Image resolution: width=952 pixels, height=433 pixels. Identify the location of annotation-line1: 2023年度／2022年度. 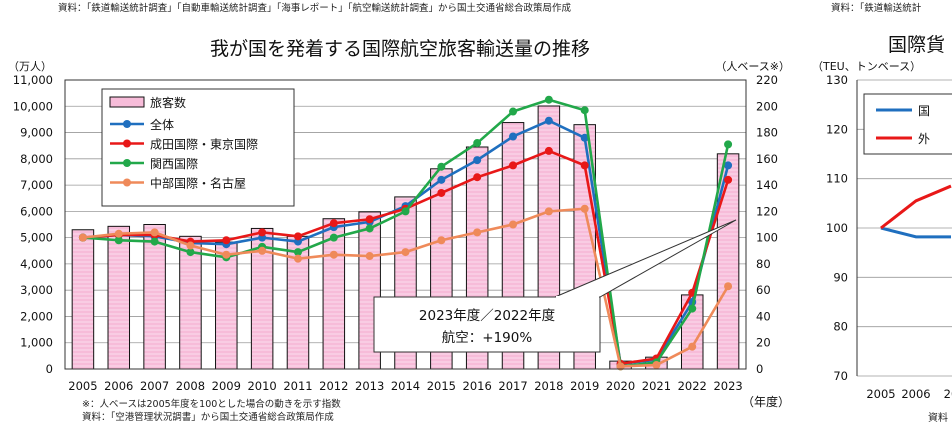
(487, 316).